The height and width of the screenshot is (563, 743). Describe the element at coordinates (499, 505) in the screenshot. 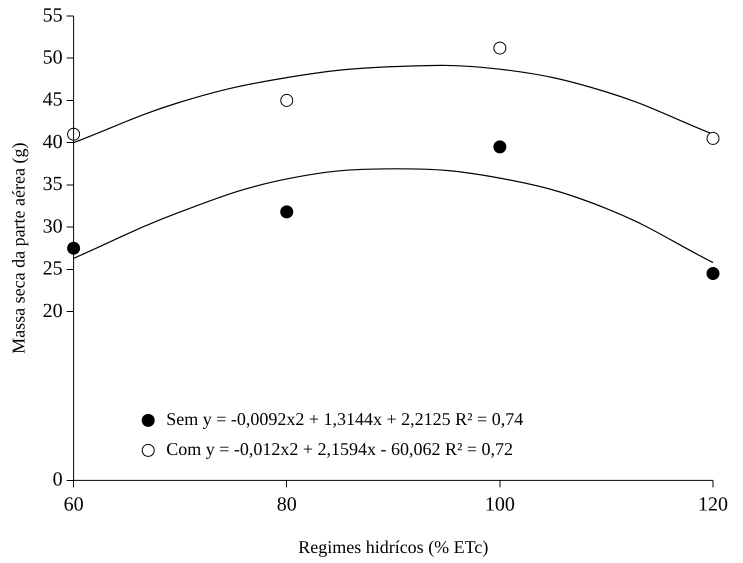

I see `x-tick-label: 100` at that location.